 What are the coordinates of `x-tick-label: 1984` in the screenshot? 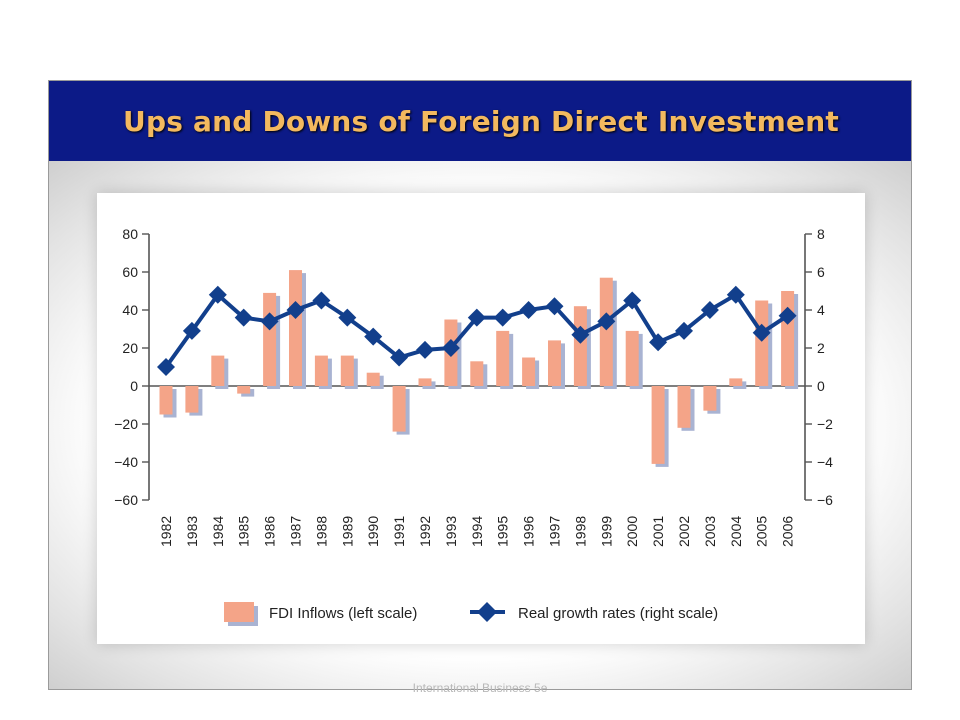 It's located at (218, 531).